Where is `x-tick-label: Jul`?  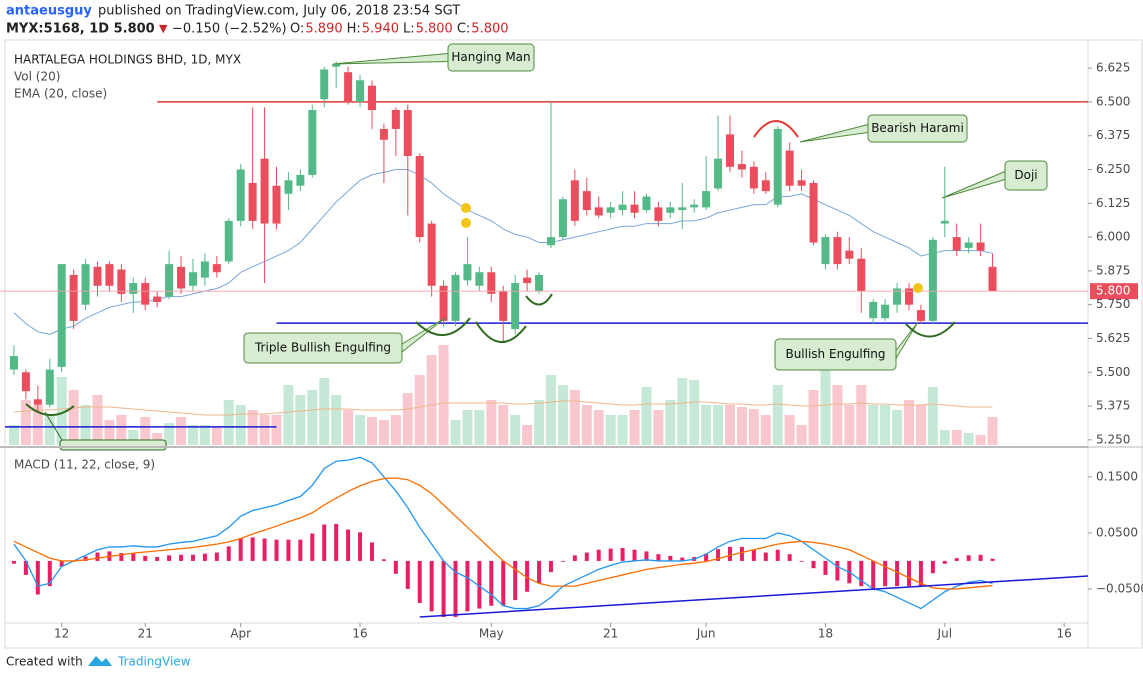
x-tick-label: Jul is located at coordinates (944, 634).